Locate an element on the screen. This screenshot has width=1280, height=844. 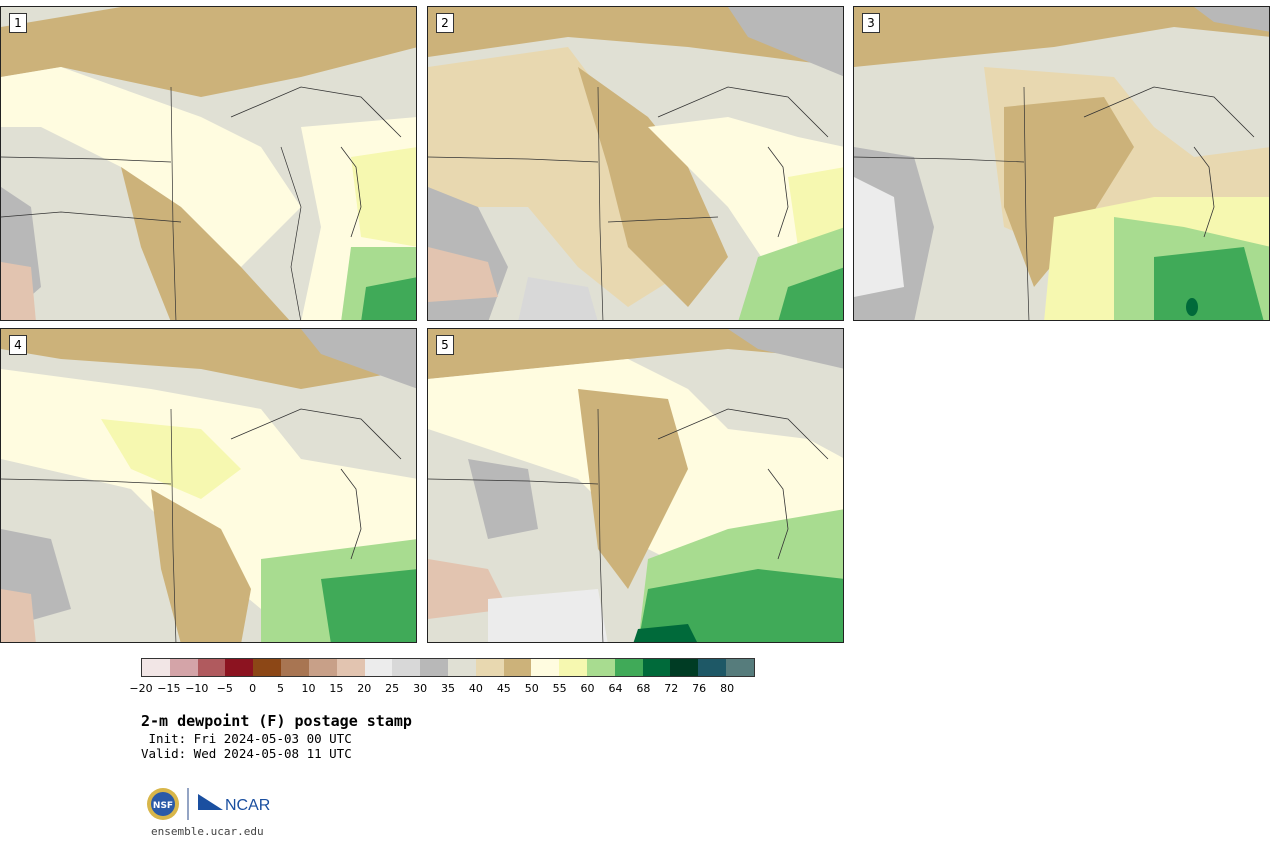
colorbar-tick-0: −20 is located at coordinates (141, 688).